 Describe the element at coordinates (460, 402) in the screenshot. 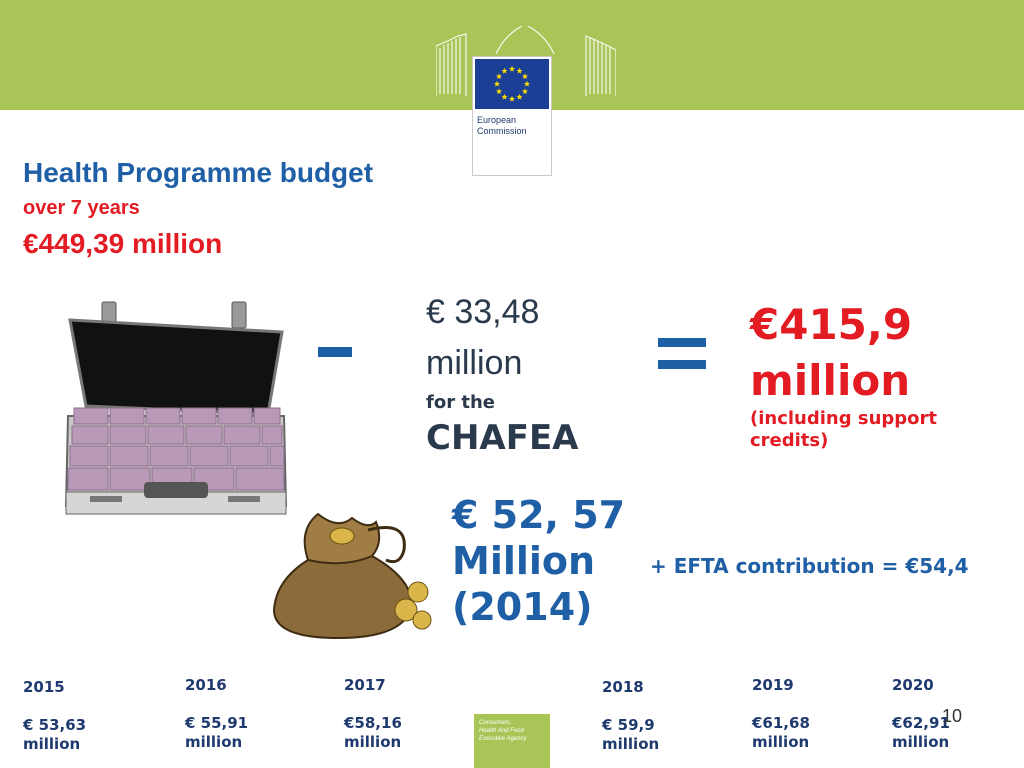

I see `chafea-for-label: for the` at that location.